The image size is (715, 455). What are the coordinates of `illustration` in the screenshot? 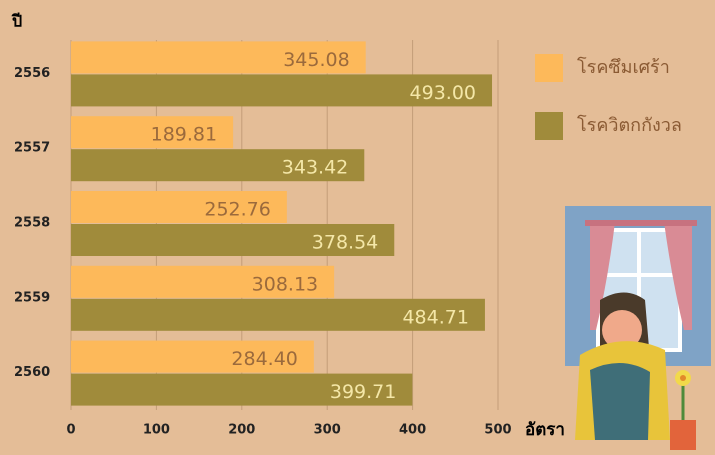 It's located at (638, 328).